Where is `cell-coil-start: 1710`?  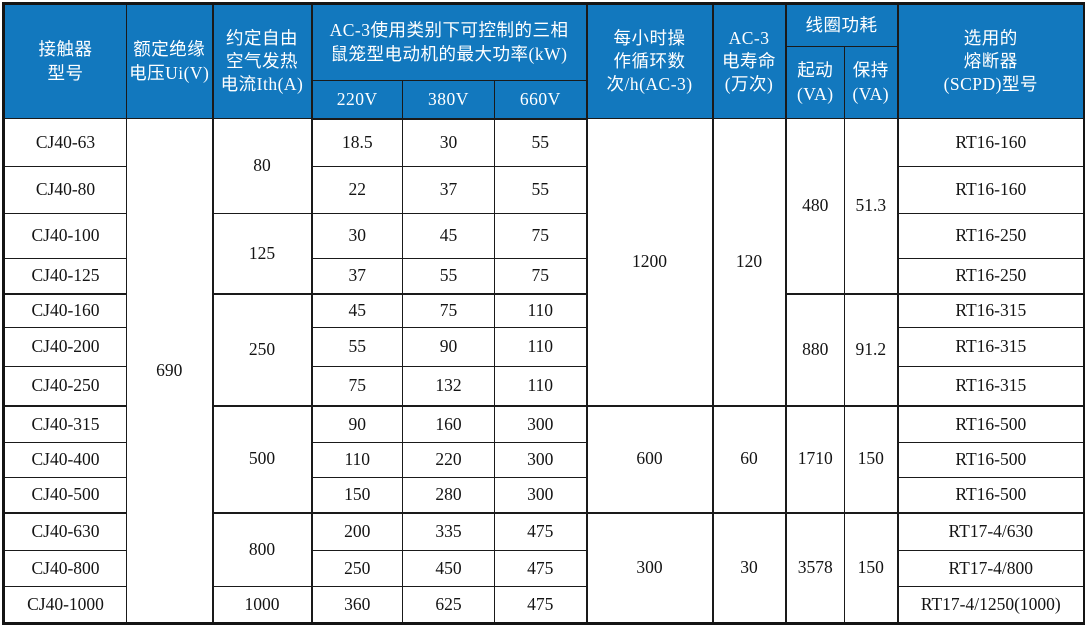
cell-coil-start: 1710 is located at coordinates (815, 459).